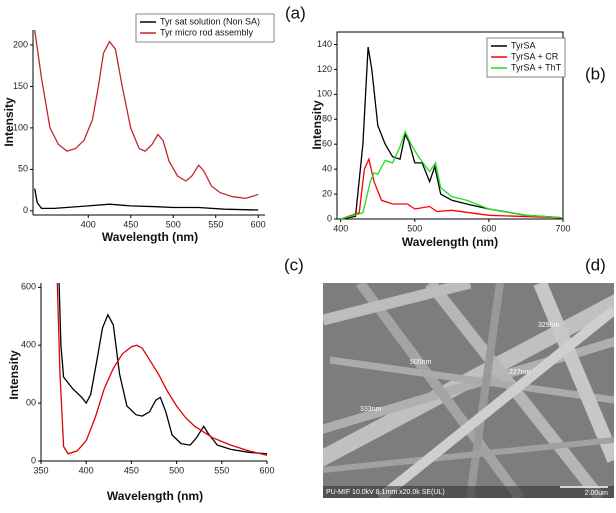  What do you see at coordinates (327, 144) in the screenshot?
I see `y-tick-label: 60` at bounding box center [327, 144].